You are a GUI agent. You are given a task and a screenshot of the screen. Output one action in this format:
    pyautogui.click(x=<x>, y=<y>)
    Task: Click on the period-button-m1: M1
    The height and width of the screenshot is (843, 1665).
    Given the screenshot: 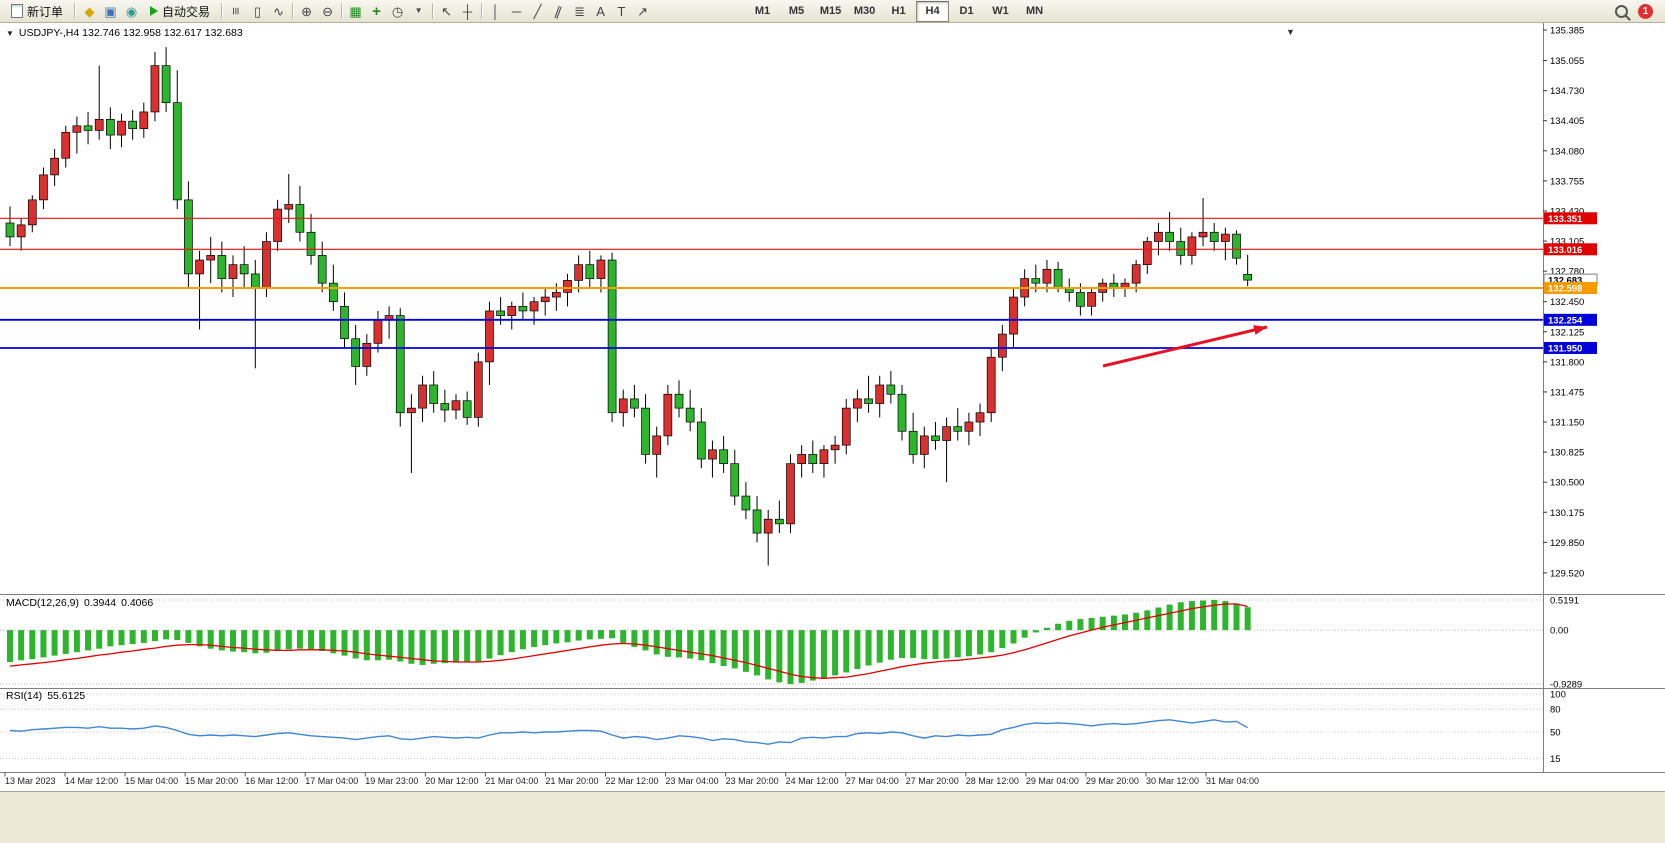 What is the action you would take?
    pyautogui.click(x=762, y=11)
    